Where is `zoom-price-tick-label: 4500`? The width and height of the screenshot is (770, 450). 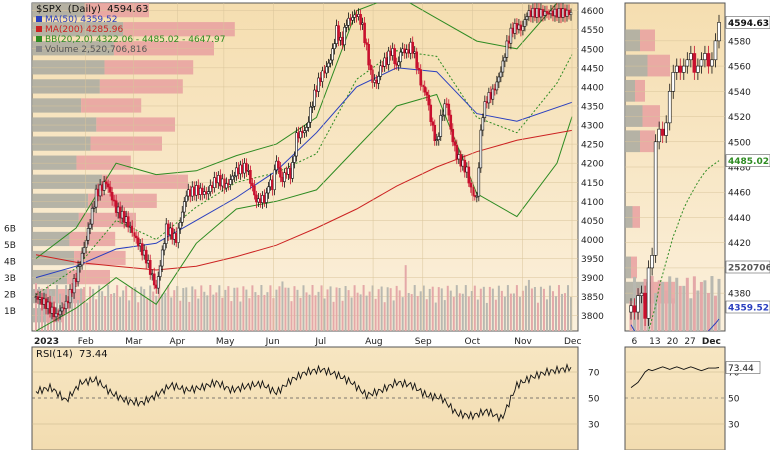
zoom-price-tick-label: 4500 is located at coordinates (739, 143).